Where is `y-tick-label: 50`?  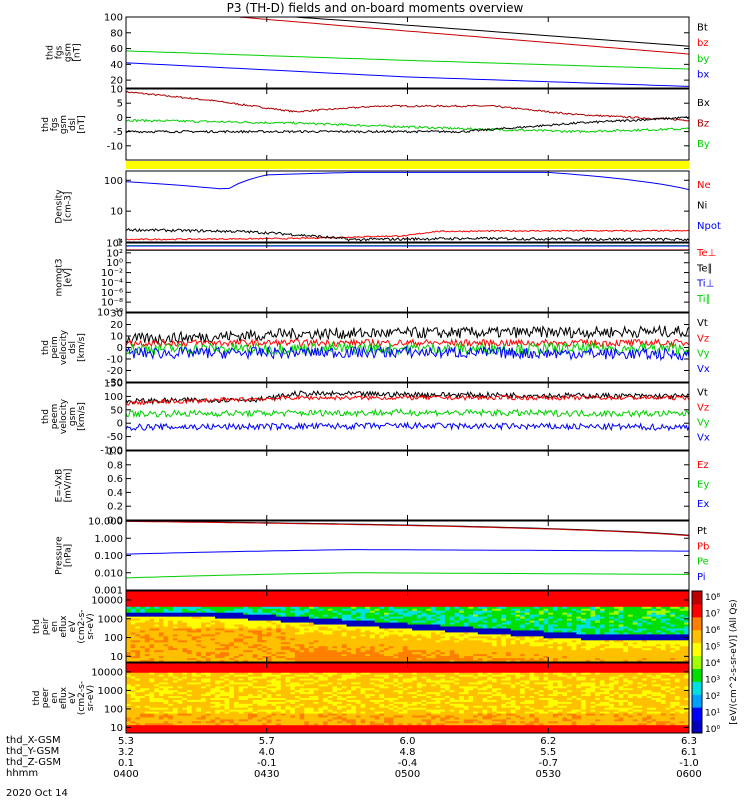
y-tick-label: 50 is located at coordinates (116, 410).